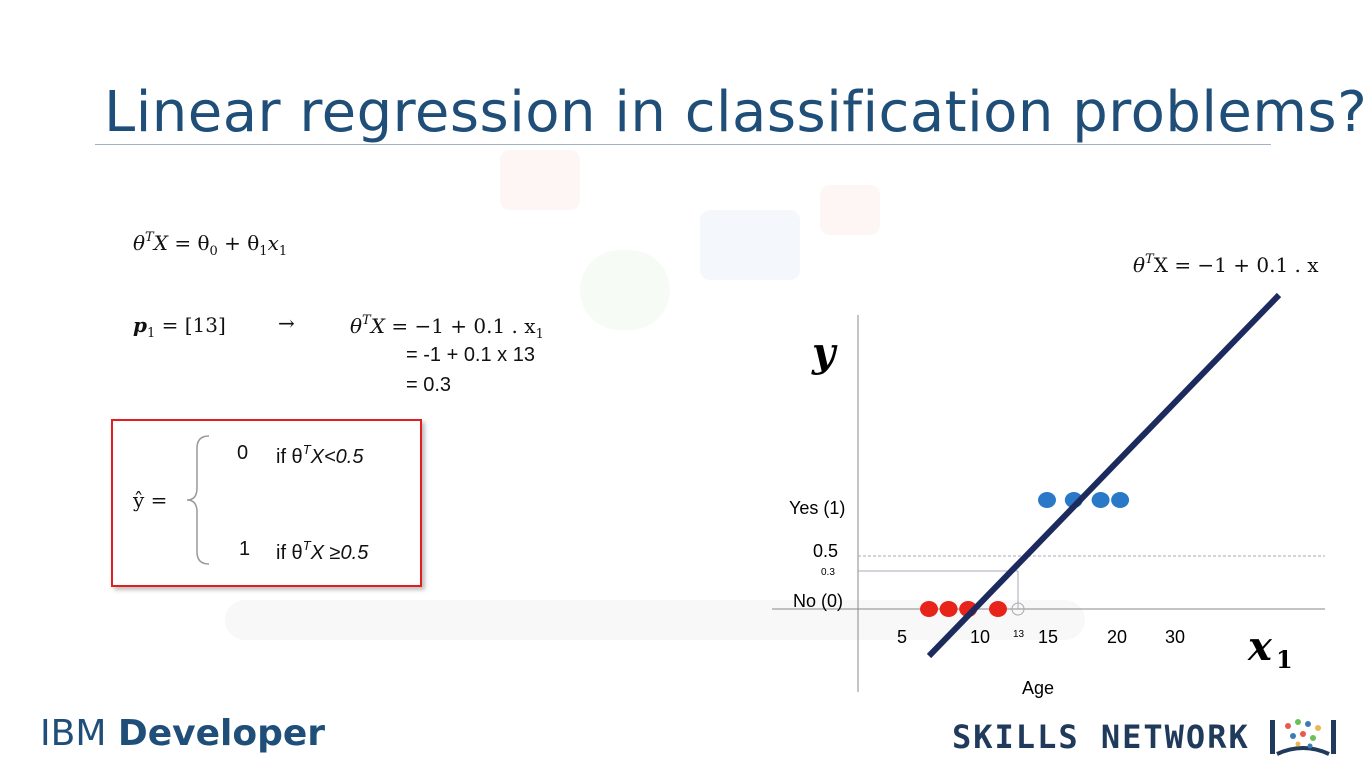 This screenshot has height=768, width=1366. I want to click on x-tick-15: 15, so click(1048, 637).